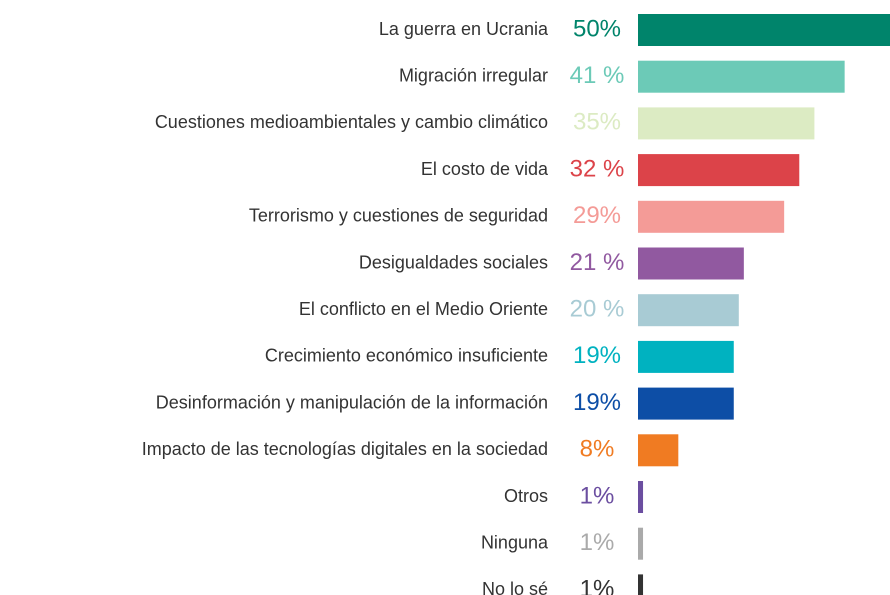  I want to click on value-label: 8%, so click(597, 449).